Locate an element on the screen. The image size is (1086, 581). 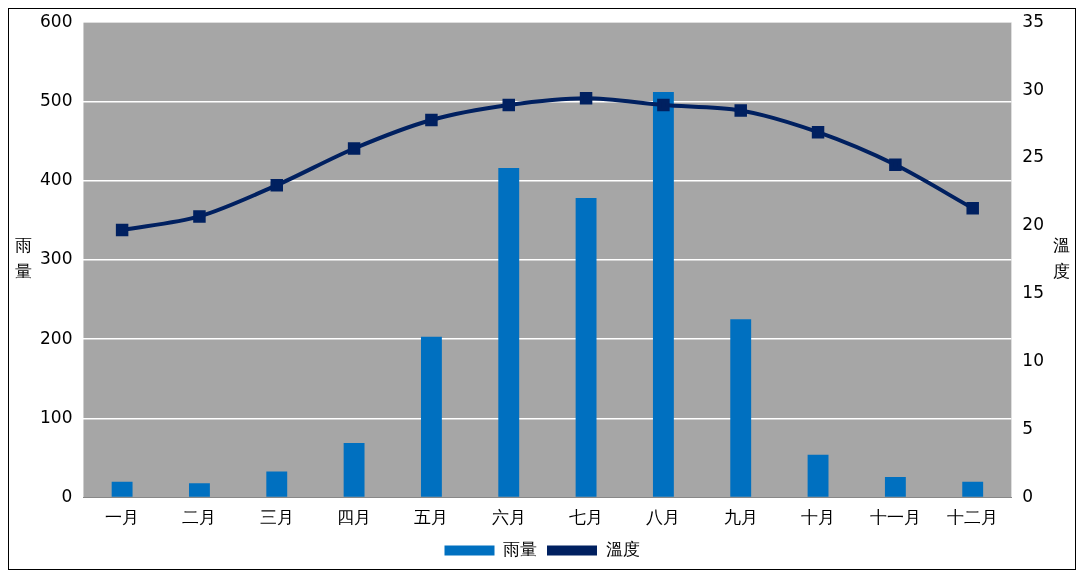
x-tick-label: 八月 is located at coordinates (663, 517).